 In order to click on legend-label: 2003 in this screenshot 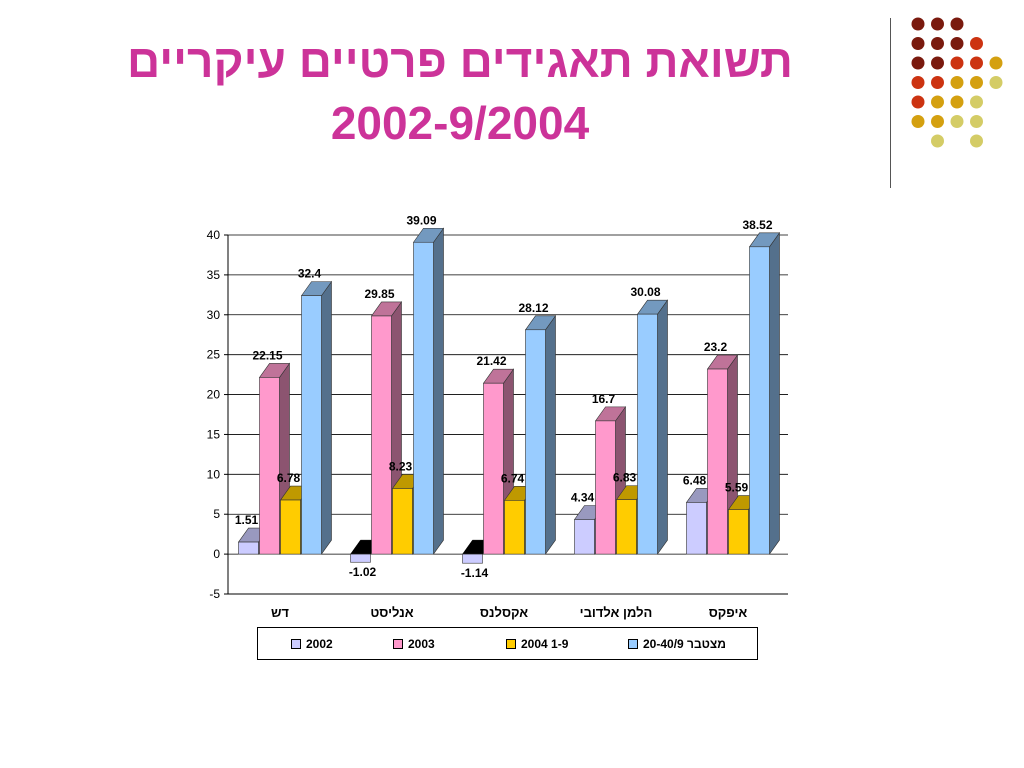, I will do `click(421, 643)`.